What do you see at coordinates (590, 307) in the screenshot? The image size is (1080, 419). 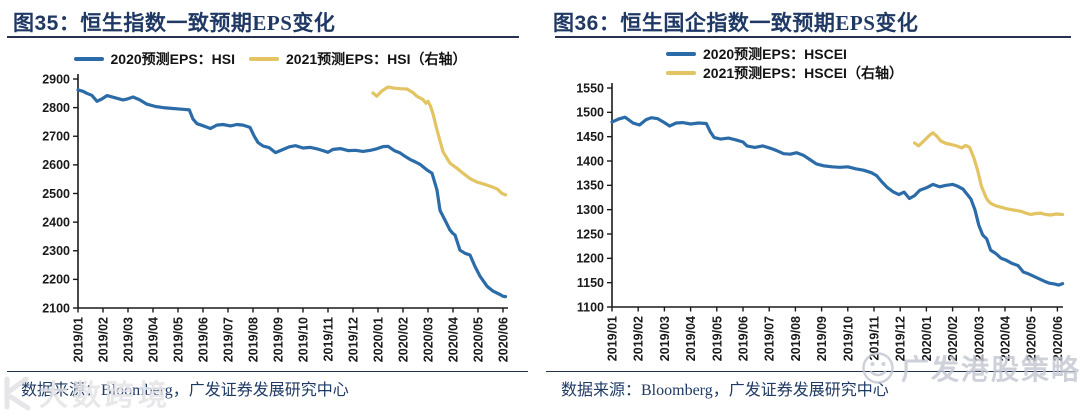 I see `y-tick-label: 1100` at bounding box center [590, 307].